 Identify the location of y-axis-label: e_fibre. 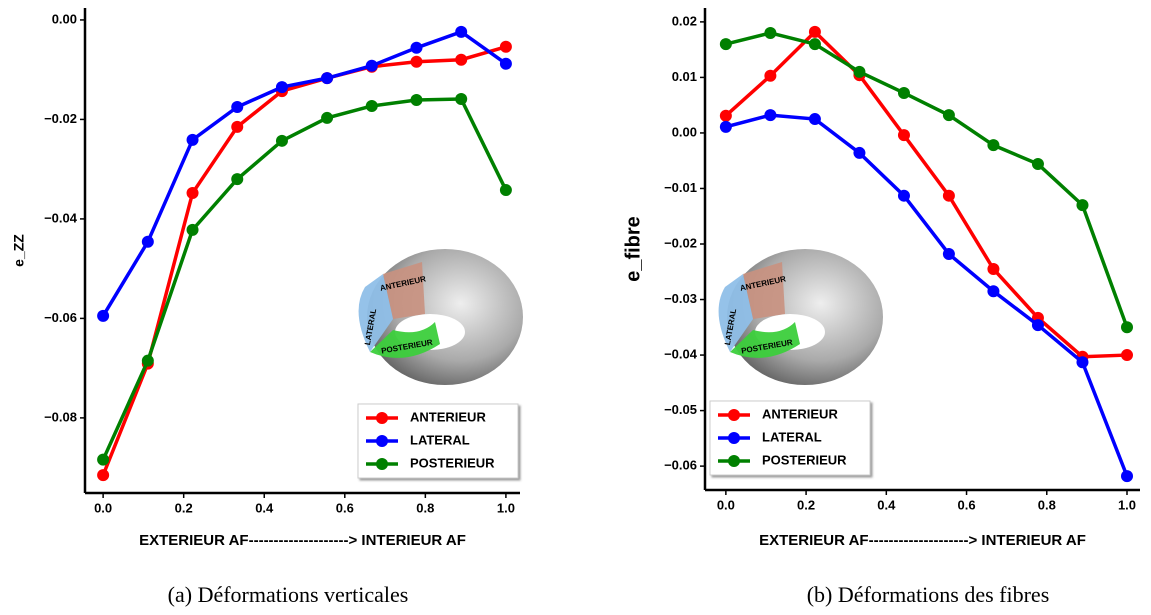
(633, 249).